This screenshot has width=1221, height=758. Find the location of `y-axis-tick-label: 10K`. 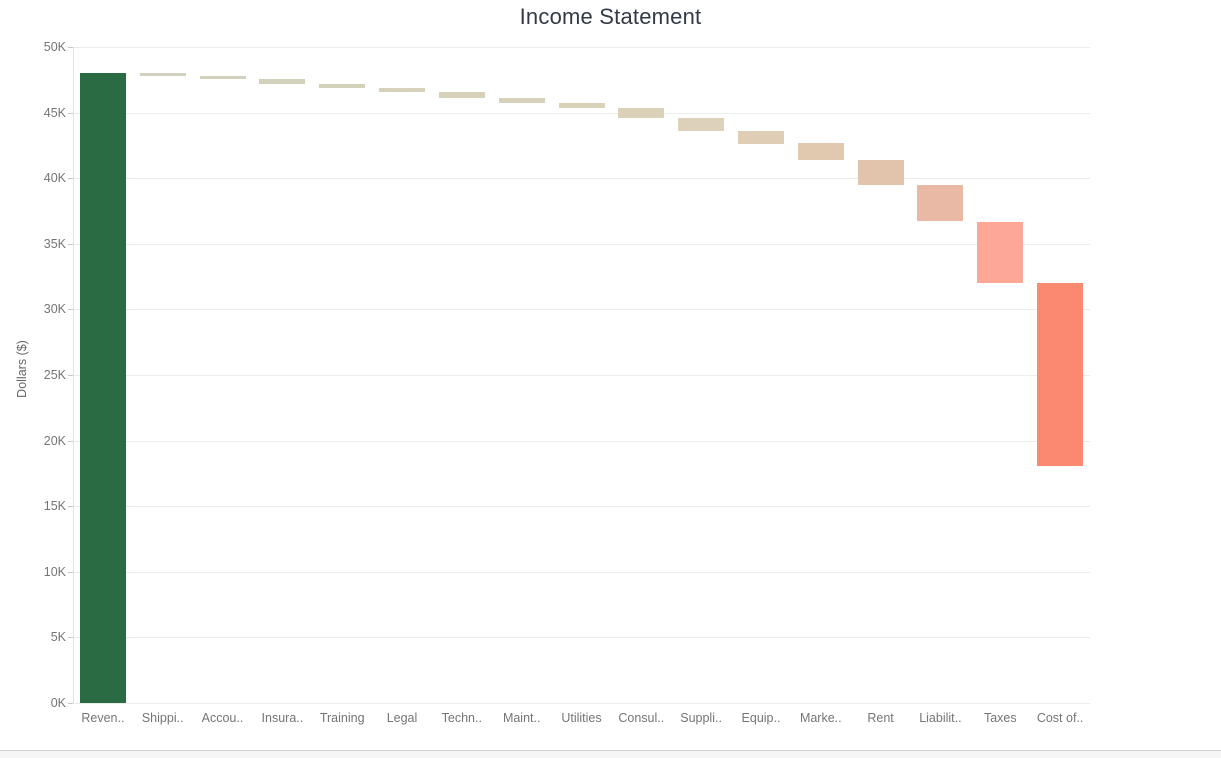

y-axis-tick-label: 10K is located at coordinates (54, 571).